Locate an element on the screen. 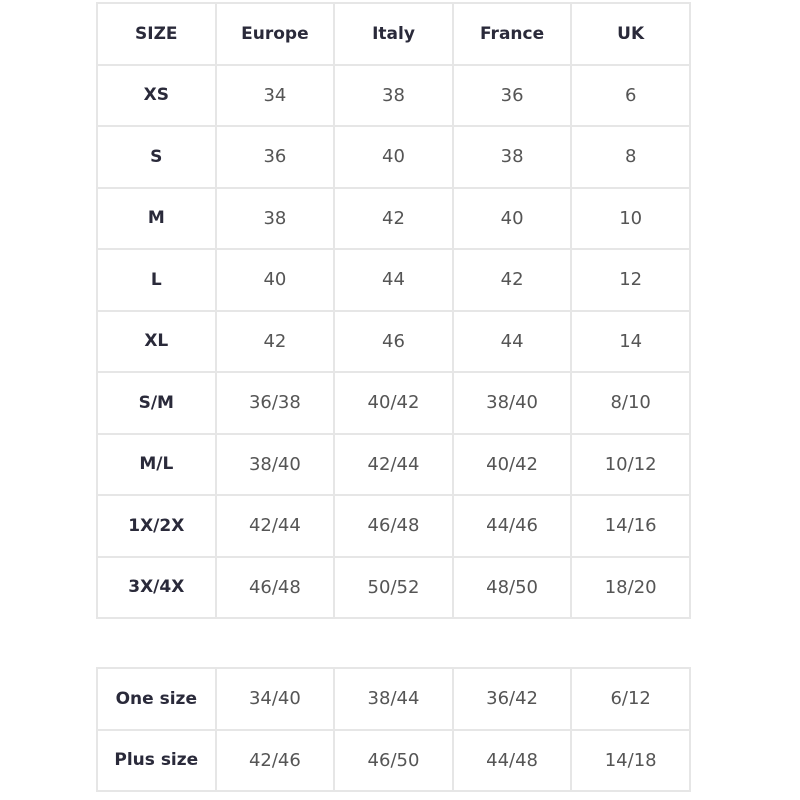 The height and width of the screenshot is (800, 800). size-label-cell: XL is located at coordinates (156, 341).